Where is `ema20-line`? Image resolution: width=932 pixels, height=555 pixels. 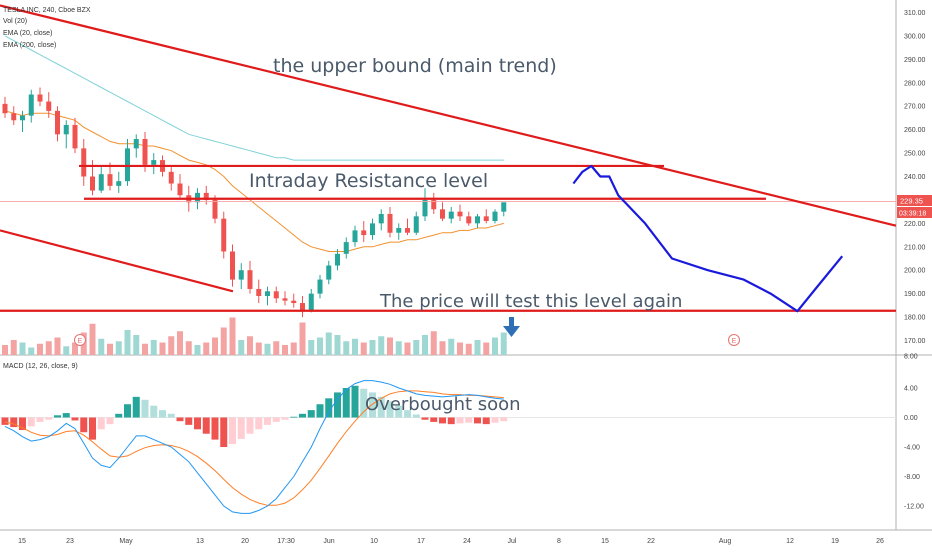
ema20-line is located at coordinates (254, 181).